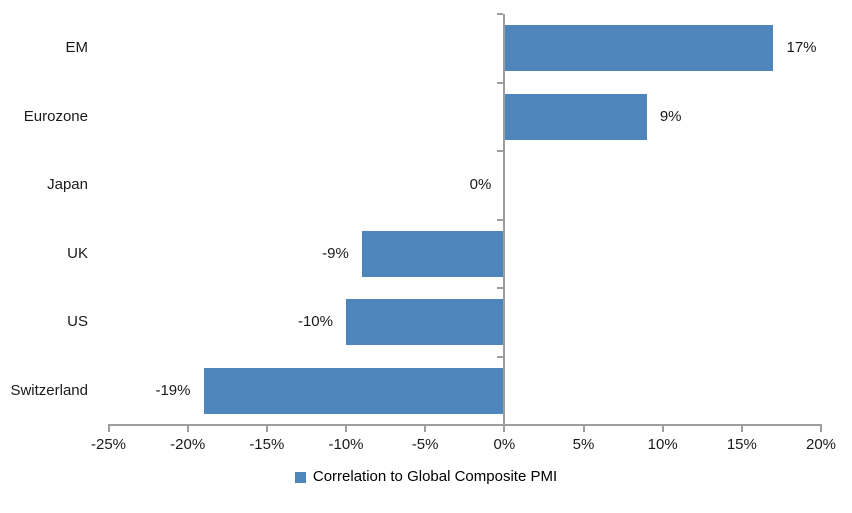 This screenshot has height=513, width=852. Describe the element at coordinates (583, 444) in the screenshot. I see `x-axis-tick-label: 5%` at that location.